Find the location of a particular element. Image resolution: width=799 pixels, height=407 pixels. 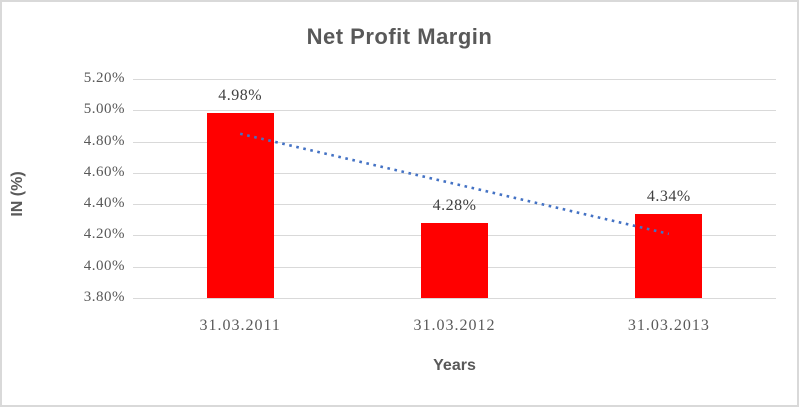

chart-title: Net Profit Margin is located at coordinates (399, 36).